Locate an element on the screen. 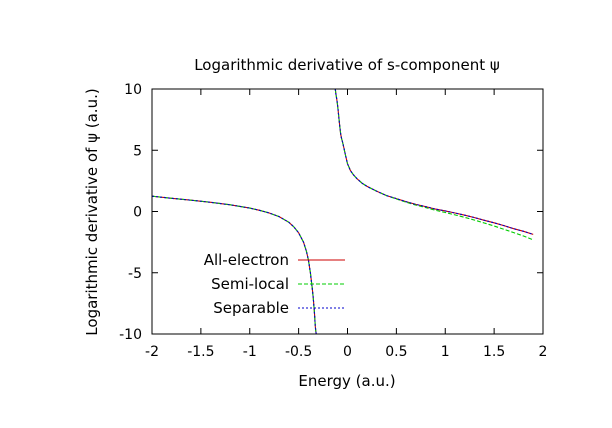  x-tick-label: 2 is located at coordinates (543, 352).